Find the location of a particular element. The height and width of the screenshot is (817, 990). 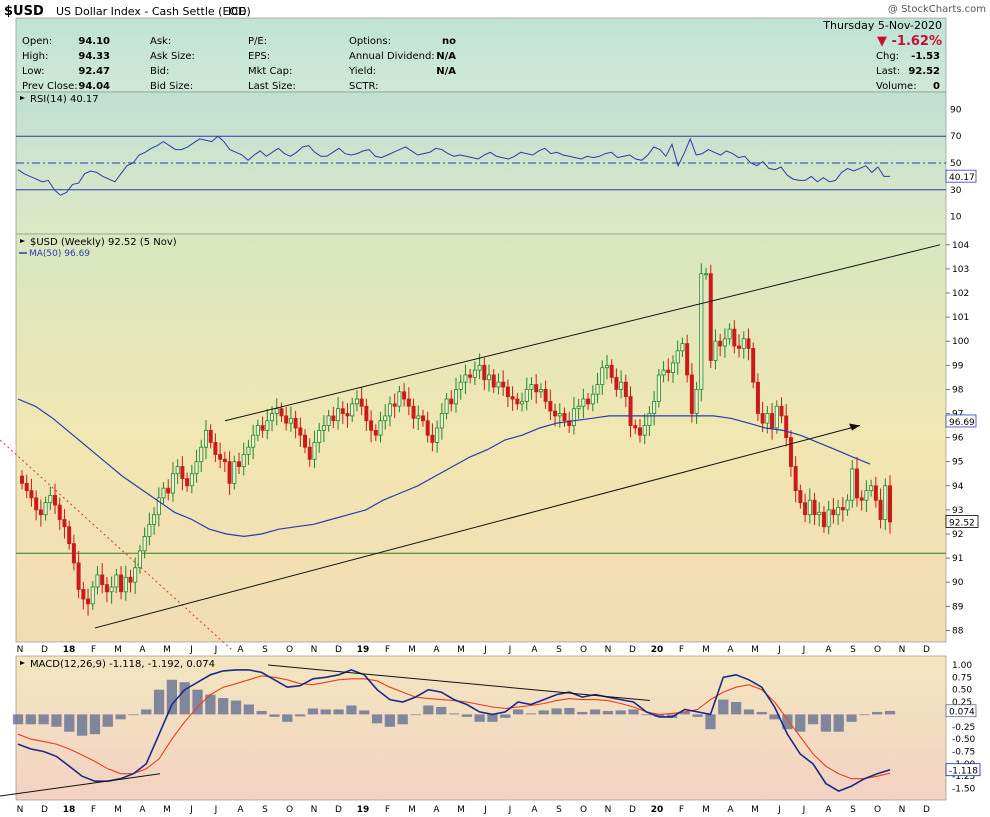

ma-last-box is located at coordinates (961, 421).